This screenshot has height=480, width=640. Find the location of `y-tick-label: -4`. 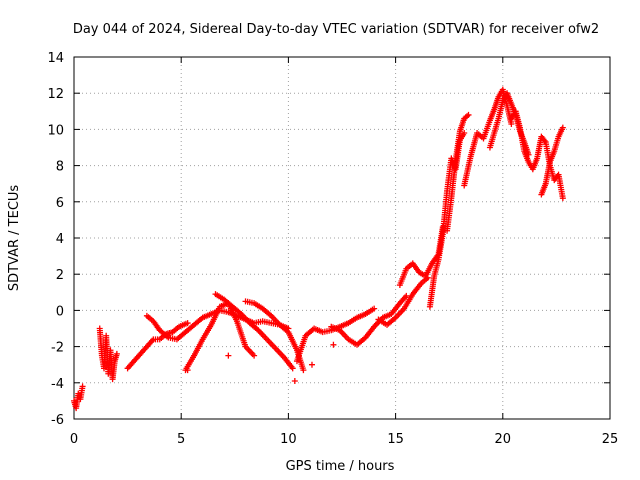

y-tick-label: -4 is located at coordinates (57, 384).